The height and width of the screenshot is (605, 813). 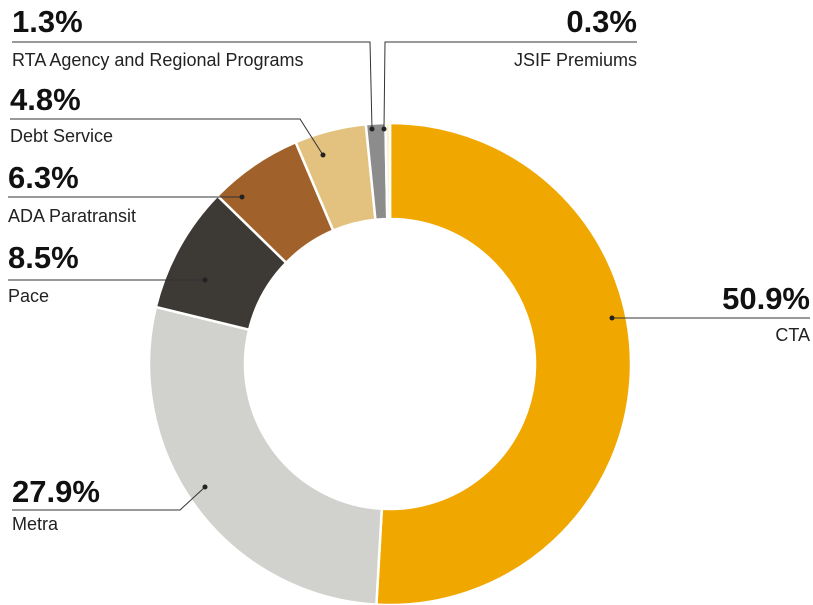 What do you see at coordinates (766, 298) in the screenshot?
I see `value-label: 50.9%` at bounding box center [766, 298].